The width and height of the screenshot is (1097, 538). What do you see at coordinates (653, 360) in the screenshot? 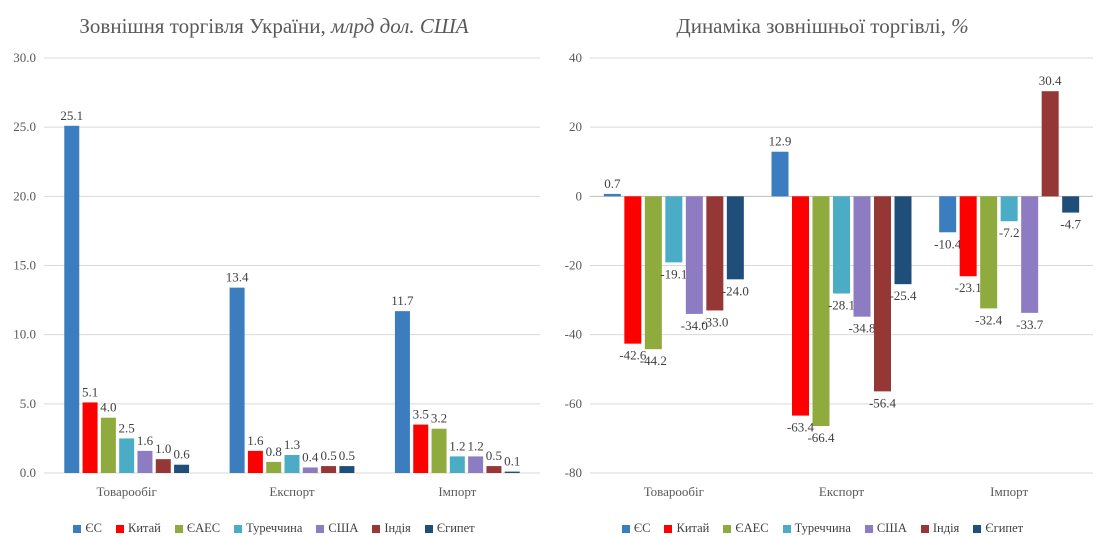
I see `data-label: -44.2` at bounding box center [653, 360].